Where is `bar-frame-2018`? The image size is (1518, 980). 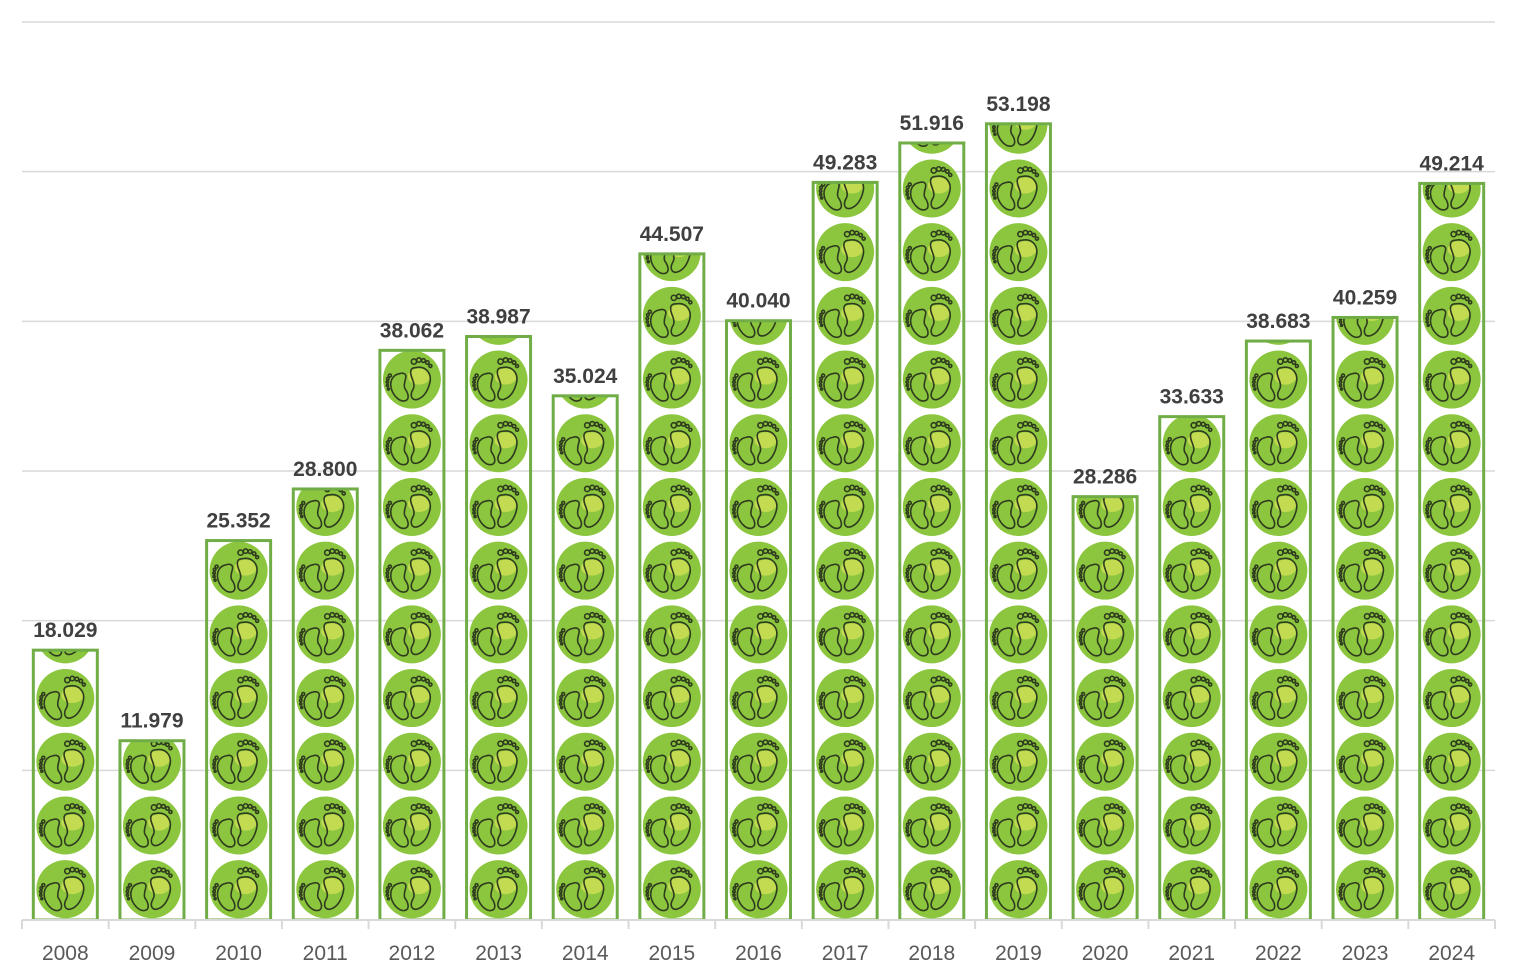
bar-frame-2018 is located at coordinates (932, 530).